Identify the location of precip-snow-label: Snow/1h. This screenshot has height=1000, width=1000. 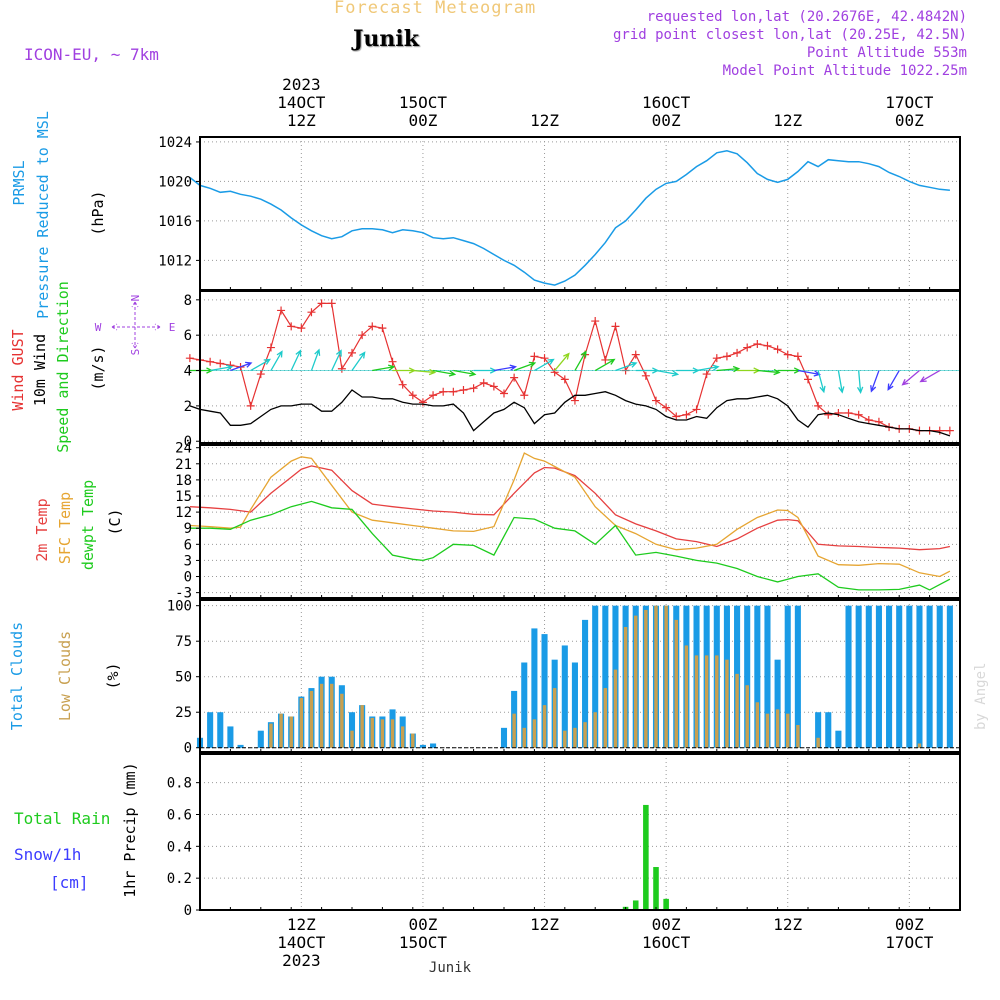
(47, 854).